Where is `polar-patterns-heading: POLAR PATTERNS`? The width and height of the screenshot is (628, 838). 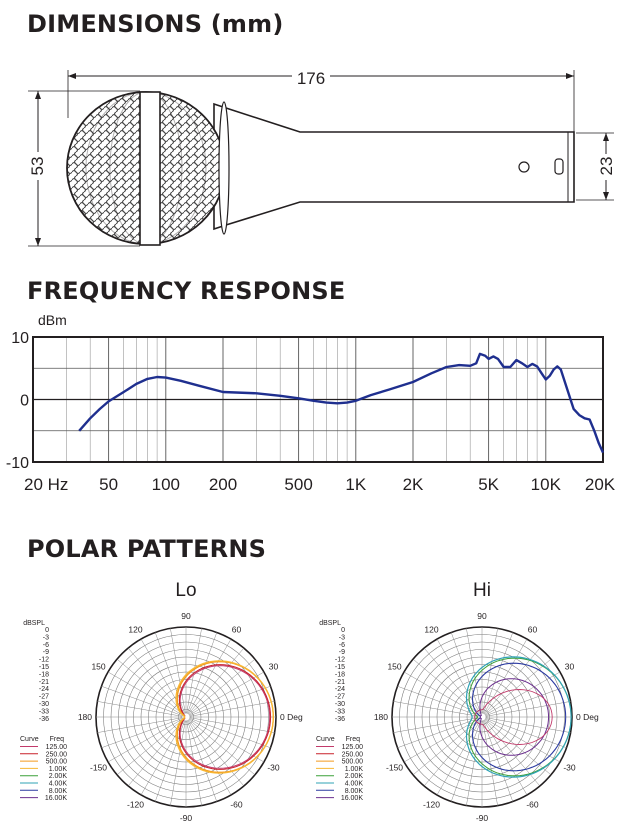 polar-patterns-heading: POLAR PATTERNS is located at coordinates (147, 549).